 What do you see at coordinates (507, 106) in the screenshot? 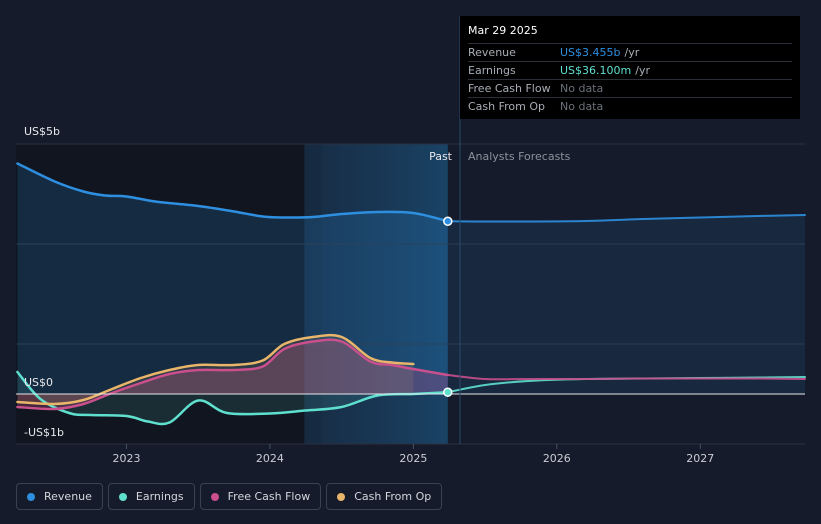
I see `tooltip-row-label: Cash From Op` at bounding box center [507, 106].